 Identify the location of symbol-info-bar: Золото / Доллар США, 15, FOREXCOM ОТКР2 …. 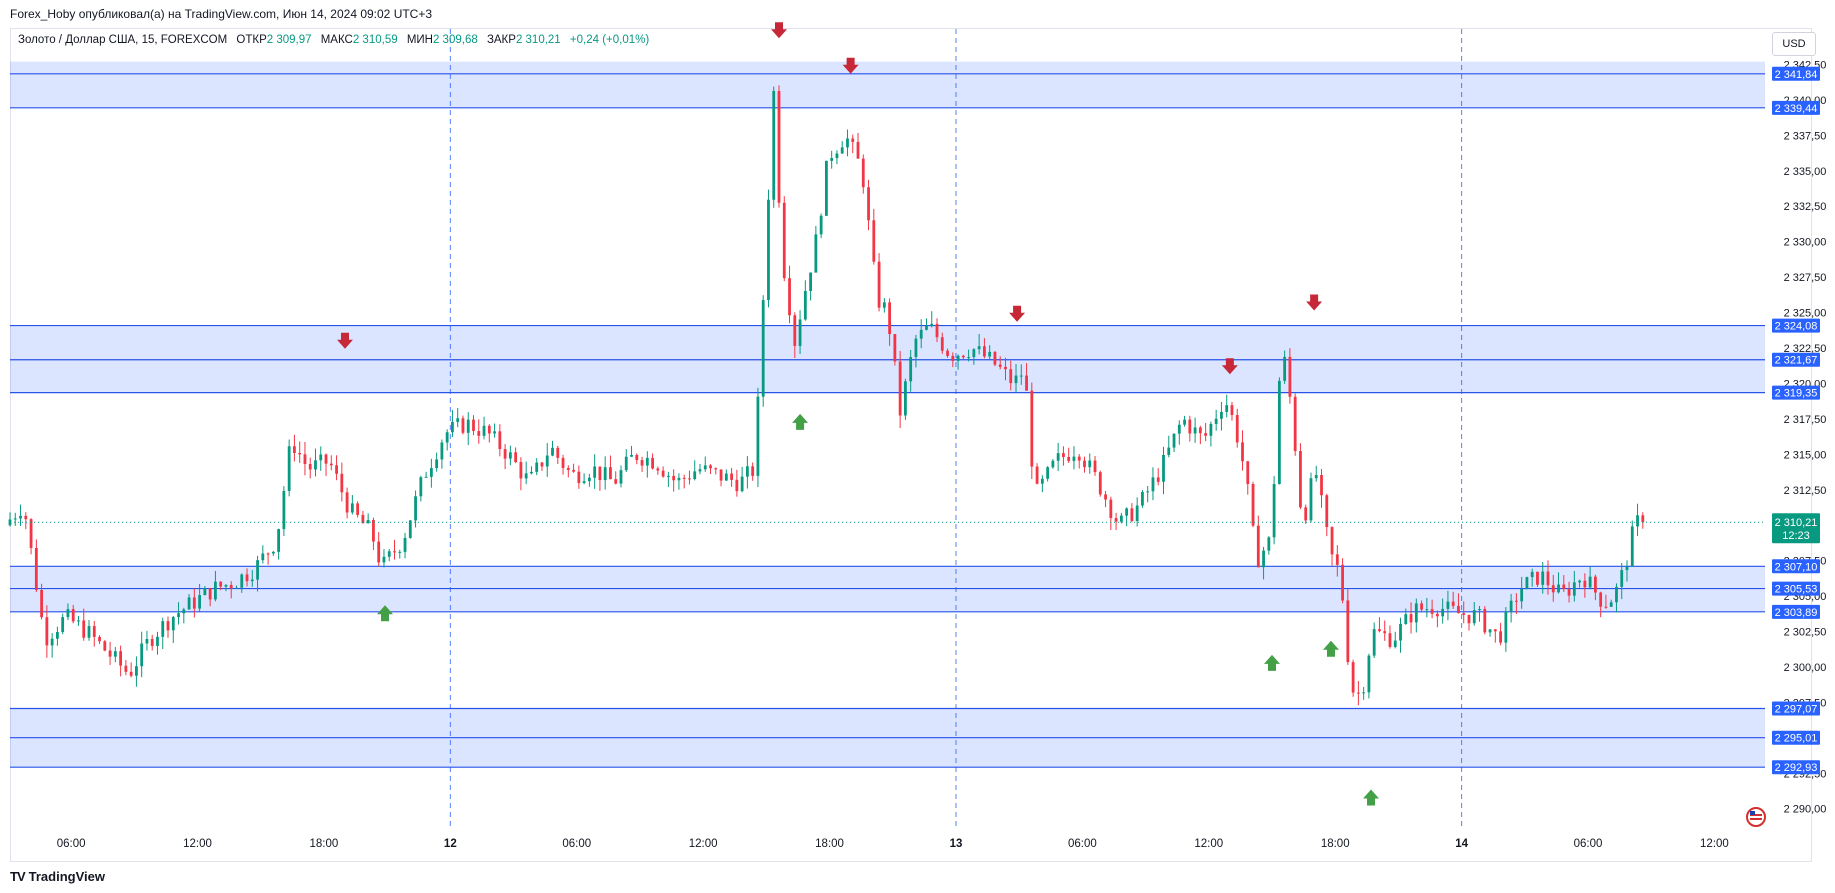
(333, 40).